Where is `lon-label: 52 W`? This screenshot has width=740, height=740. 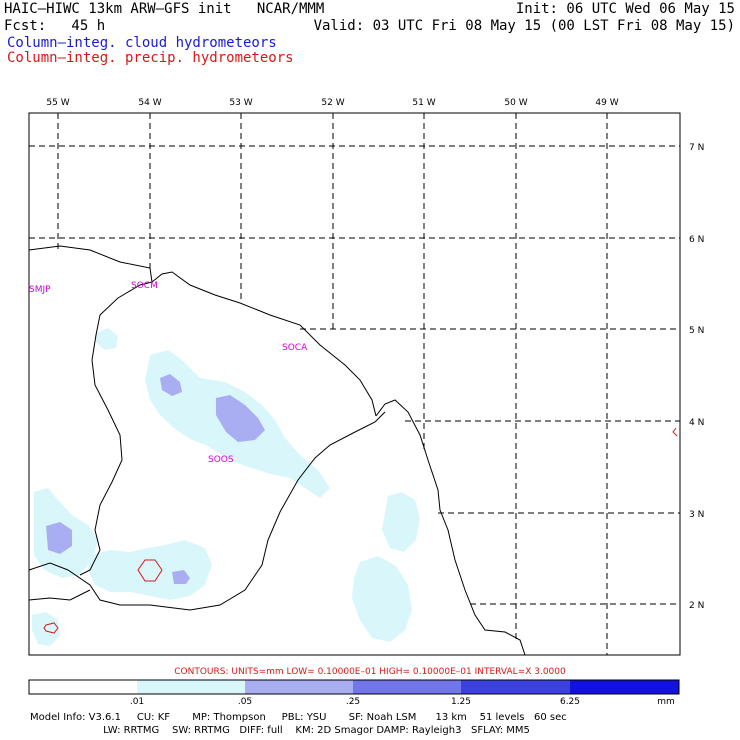 lon-label: 52 W is located at coordinates (332, 103).